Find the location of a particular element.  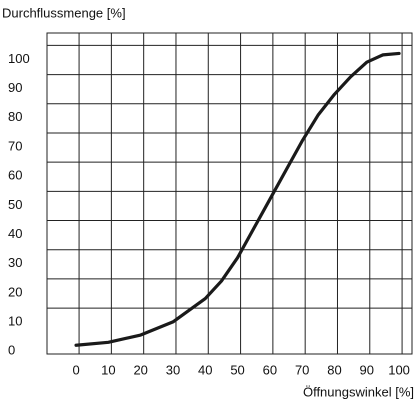

x-tick-label: 10 is located at coordinates (108, 369).